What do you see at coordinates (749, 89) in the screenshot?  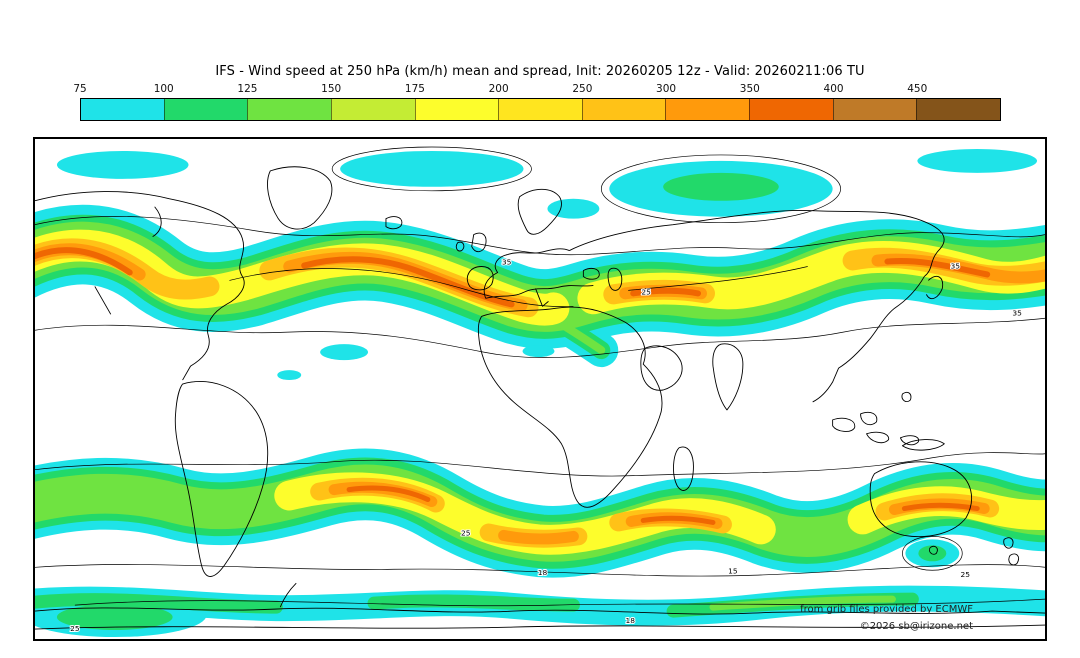 I see `colorbar-tick: 350` at bounding box center [749, 89].